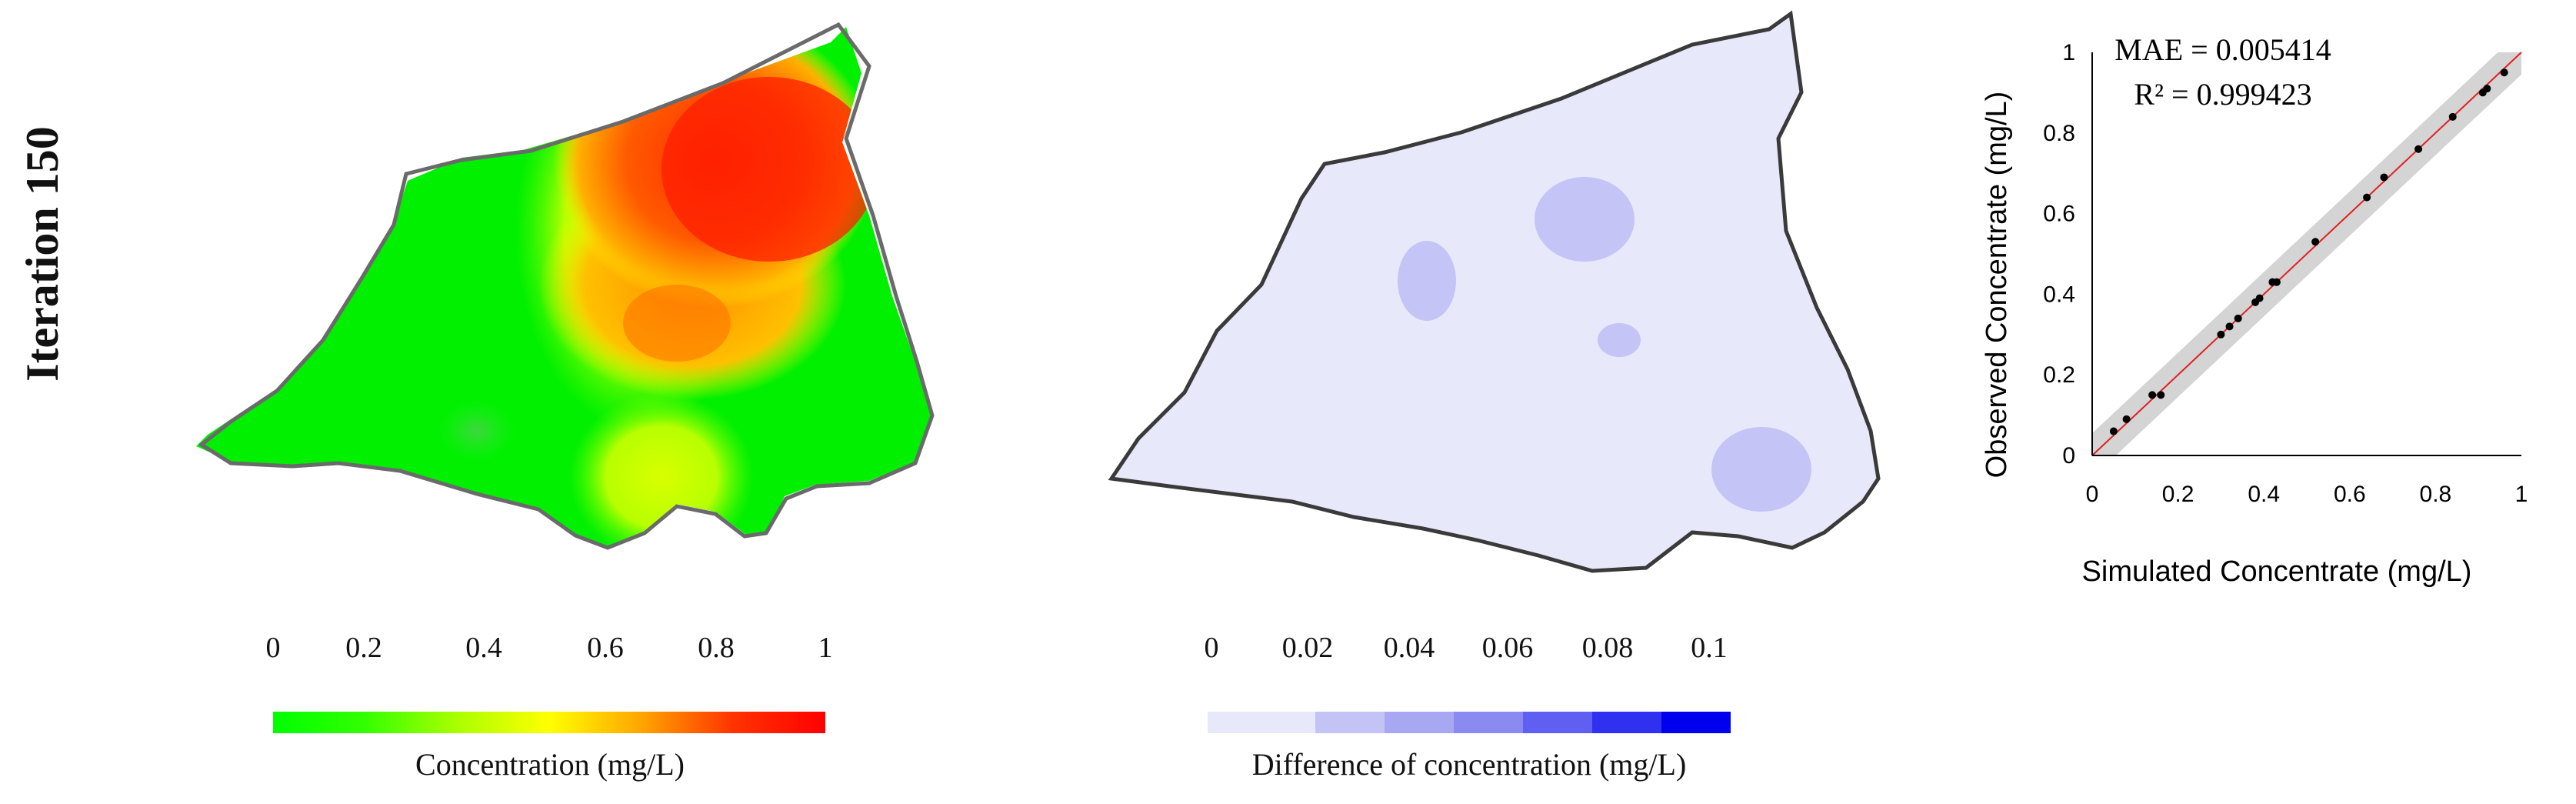 This screenshot has width=2576, height=804. Describe the element at coordinates (2222, 94) in the screenshot. I see `r2-annotation: R² = 0.999423` at that location.